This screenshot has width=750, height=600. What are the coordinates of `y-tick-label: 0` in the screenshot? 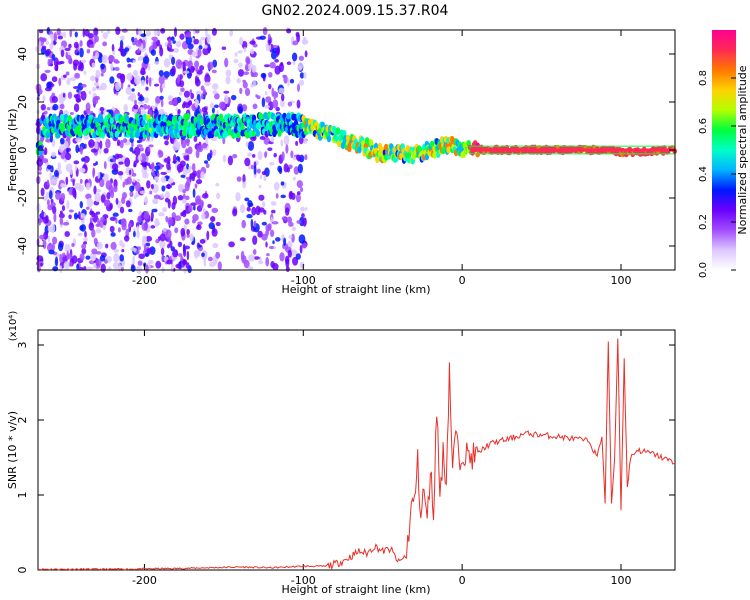 It's located at (22, 570).